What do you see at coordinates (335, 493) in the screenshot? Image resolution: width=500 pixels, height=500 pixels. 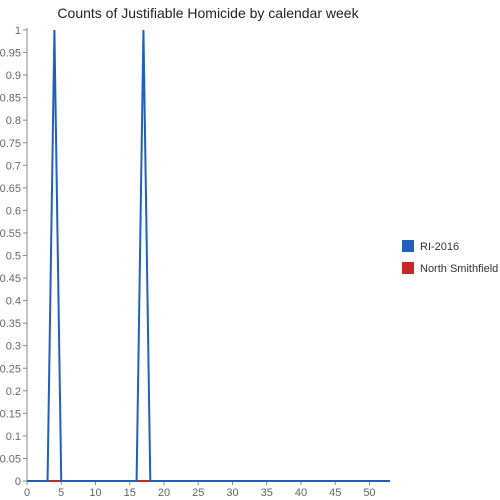 I see `x-tick-label: 45` at bounding box center [335, 493].